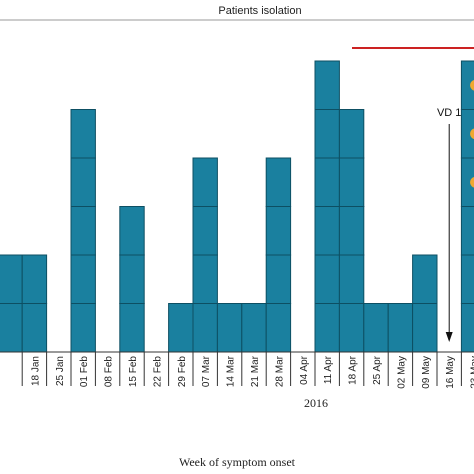 The width and height of the screenshot is (474, 474). Describe the element at coordinates (60, 371) in the screenshot. I see `x-tick-label: 25 Jan` at that location.